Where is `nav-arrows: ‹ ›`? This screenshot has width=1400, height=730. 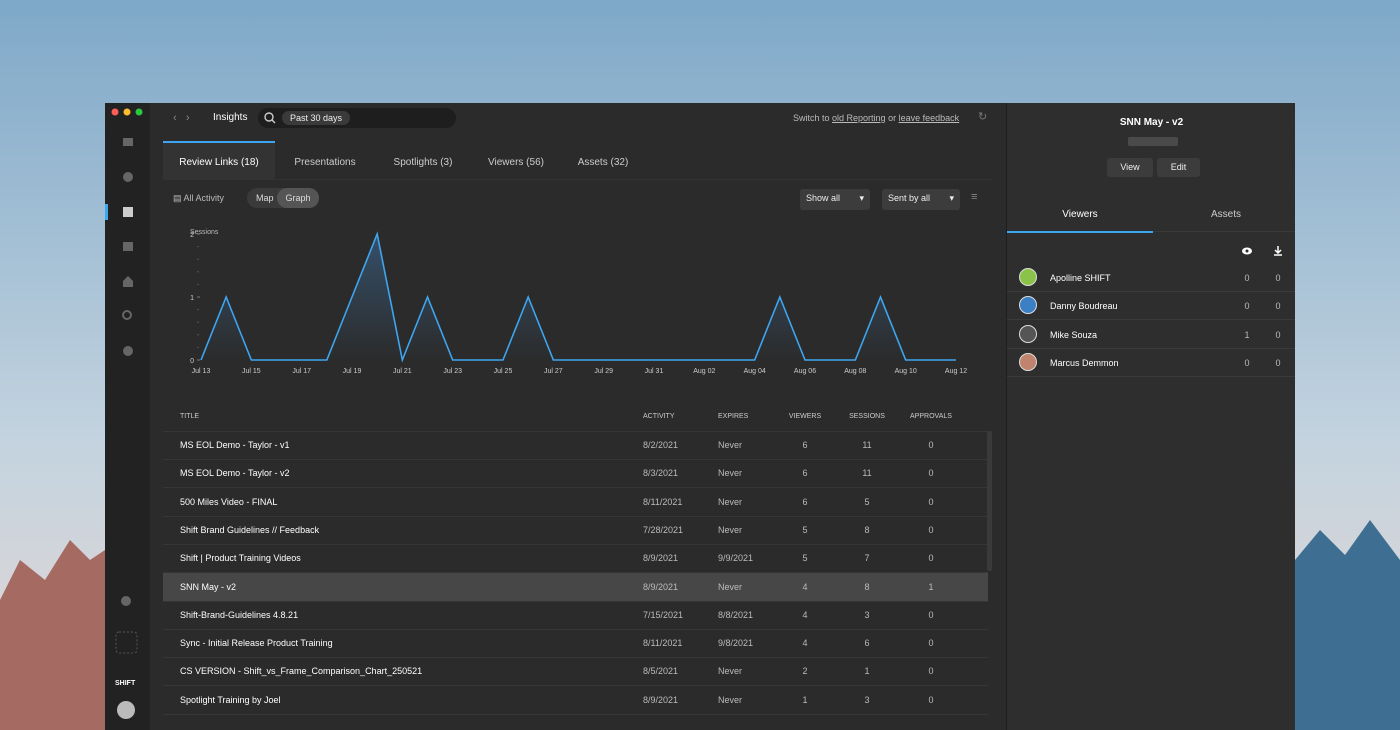 nav-arrows: ‹ › is located at coordinates (181, 118).